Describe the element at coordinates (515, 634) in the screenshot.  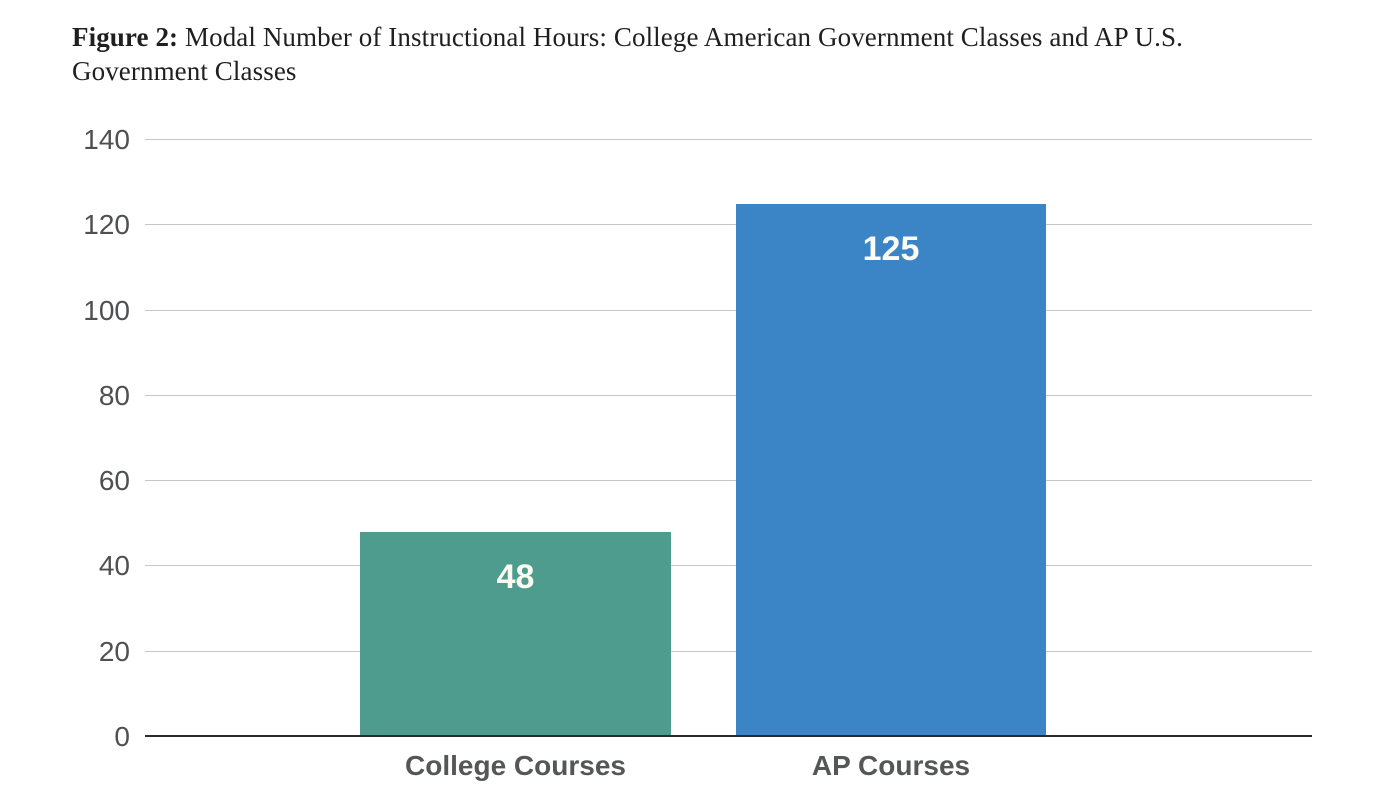
I see `bar-college-courses: 48` at that location.